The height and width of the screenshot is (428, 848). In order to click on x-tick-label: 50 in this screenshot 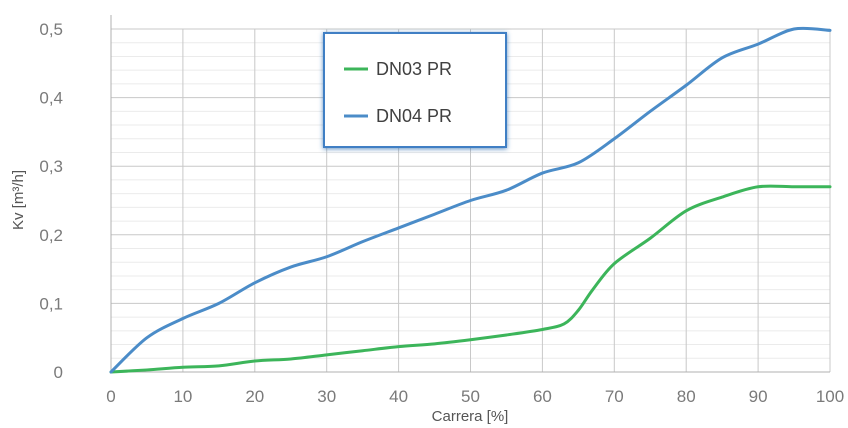, I will do `click(470, 396)`.